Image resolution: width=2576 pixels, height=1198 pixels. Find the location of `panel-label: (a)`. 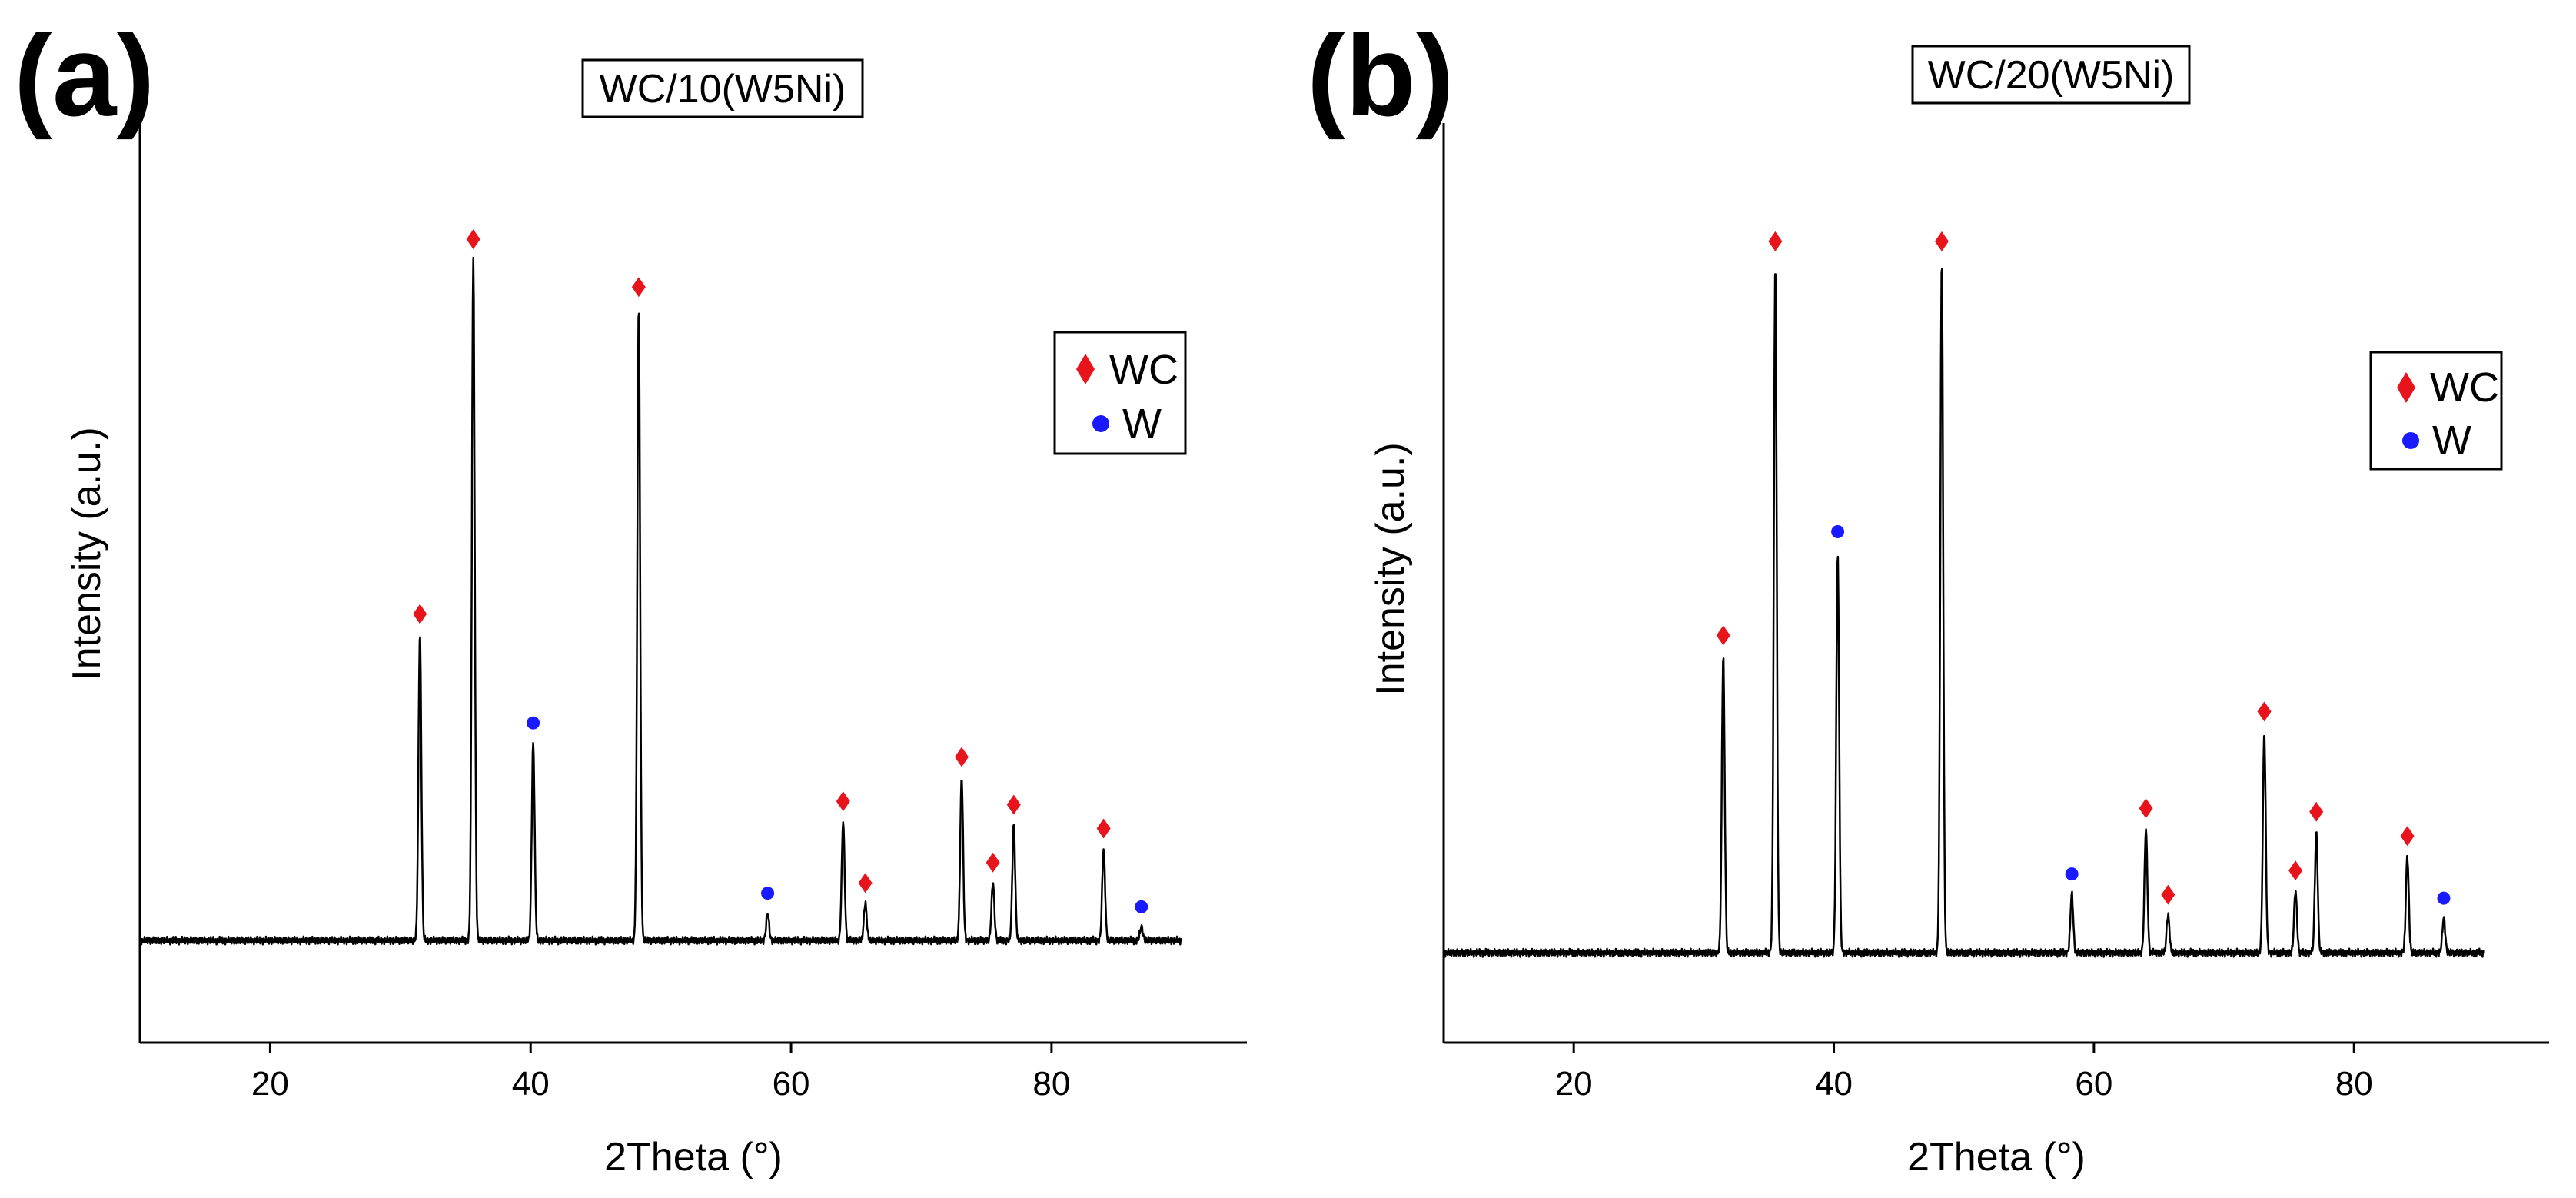

panel-label: (a) is located at coordinates (84, 75).